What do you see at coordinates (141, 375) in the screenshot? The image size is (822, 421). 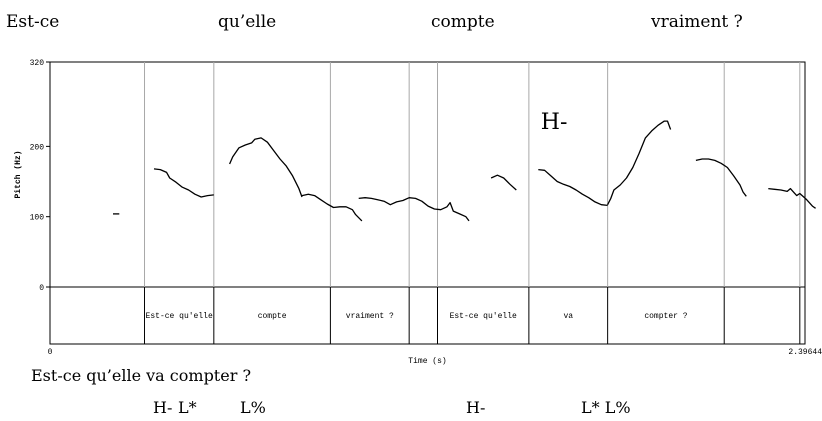 I see `bottom-sentence: Est-ce qu’elle va compter ?` at bounding box center [141, 375].